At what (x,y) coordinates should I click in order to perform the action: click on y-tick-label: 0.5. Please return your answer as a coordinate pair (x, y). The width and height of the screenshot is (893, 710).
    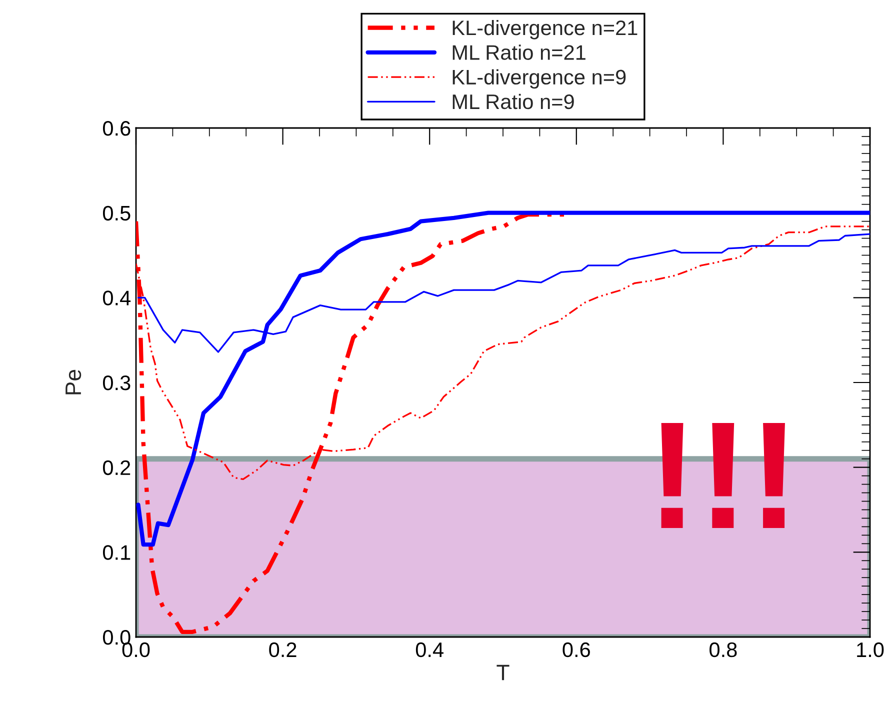
    Looking at the image, I should click on (116, 213).